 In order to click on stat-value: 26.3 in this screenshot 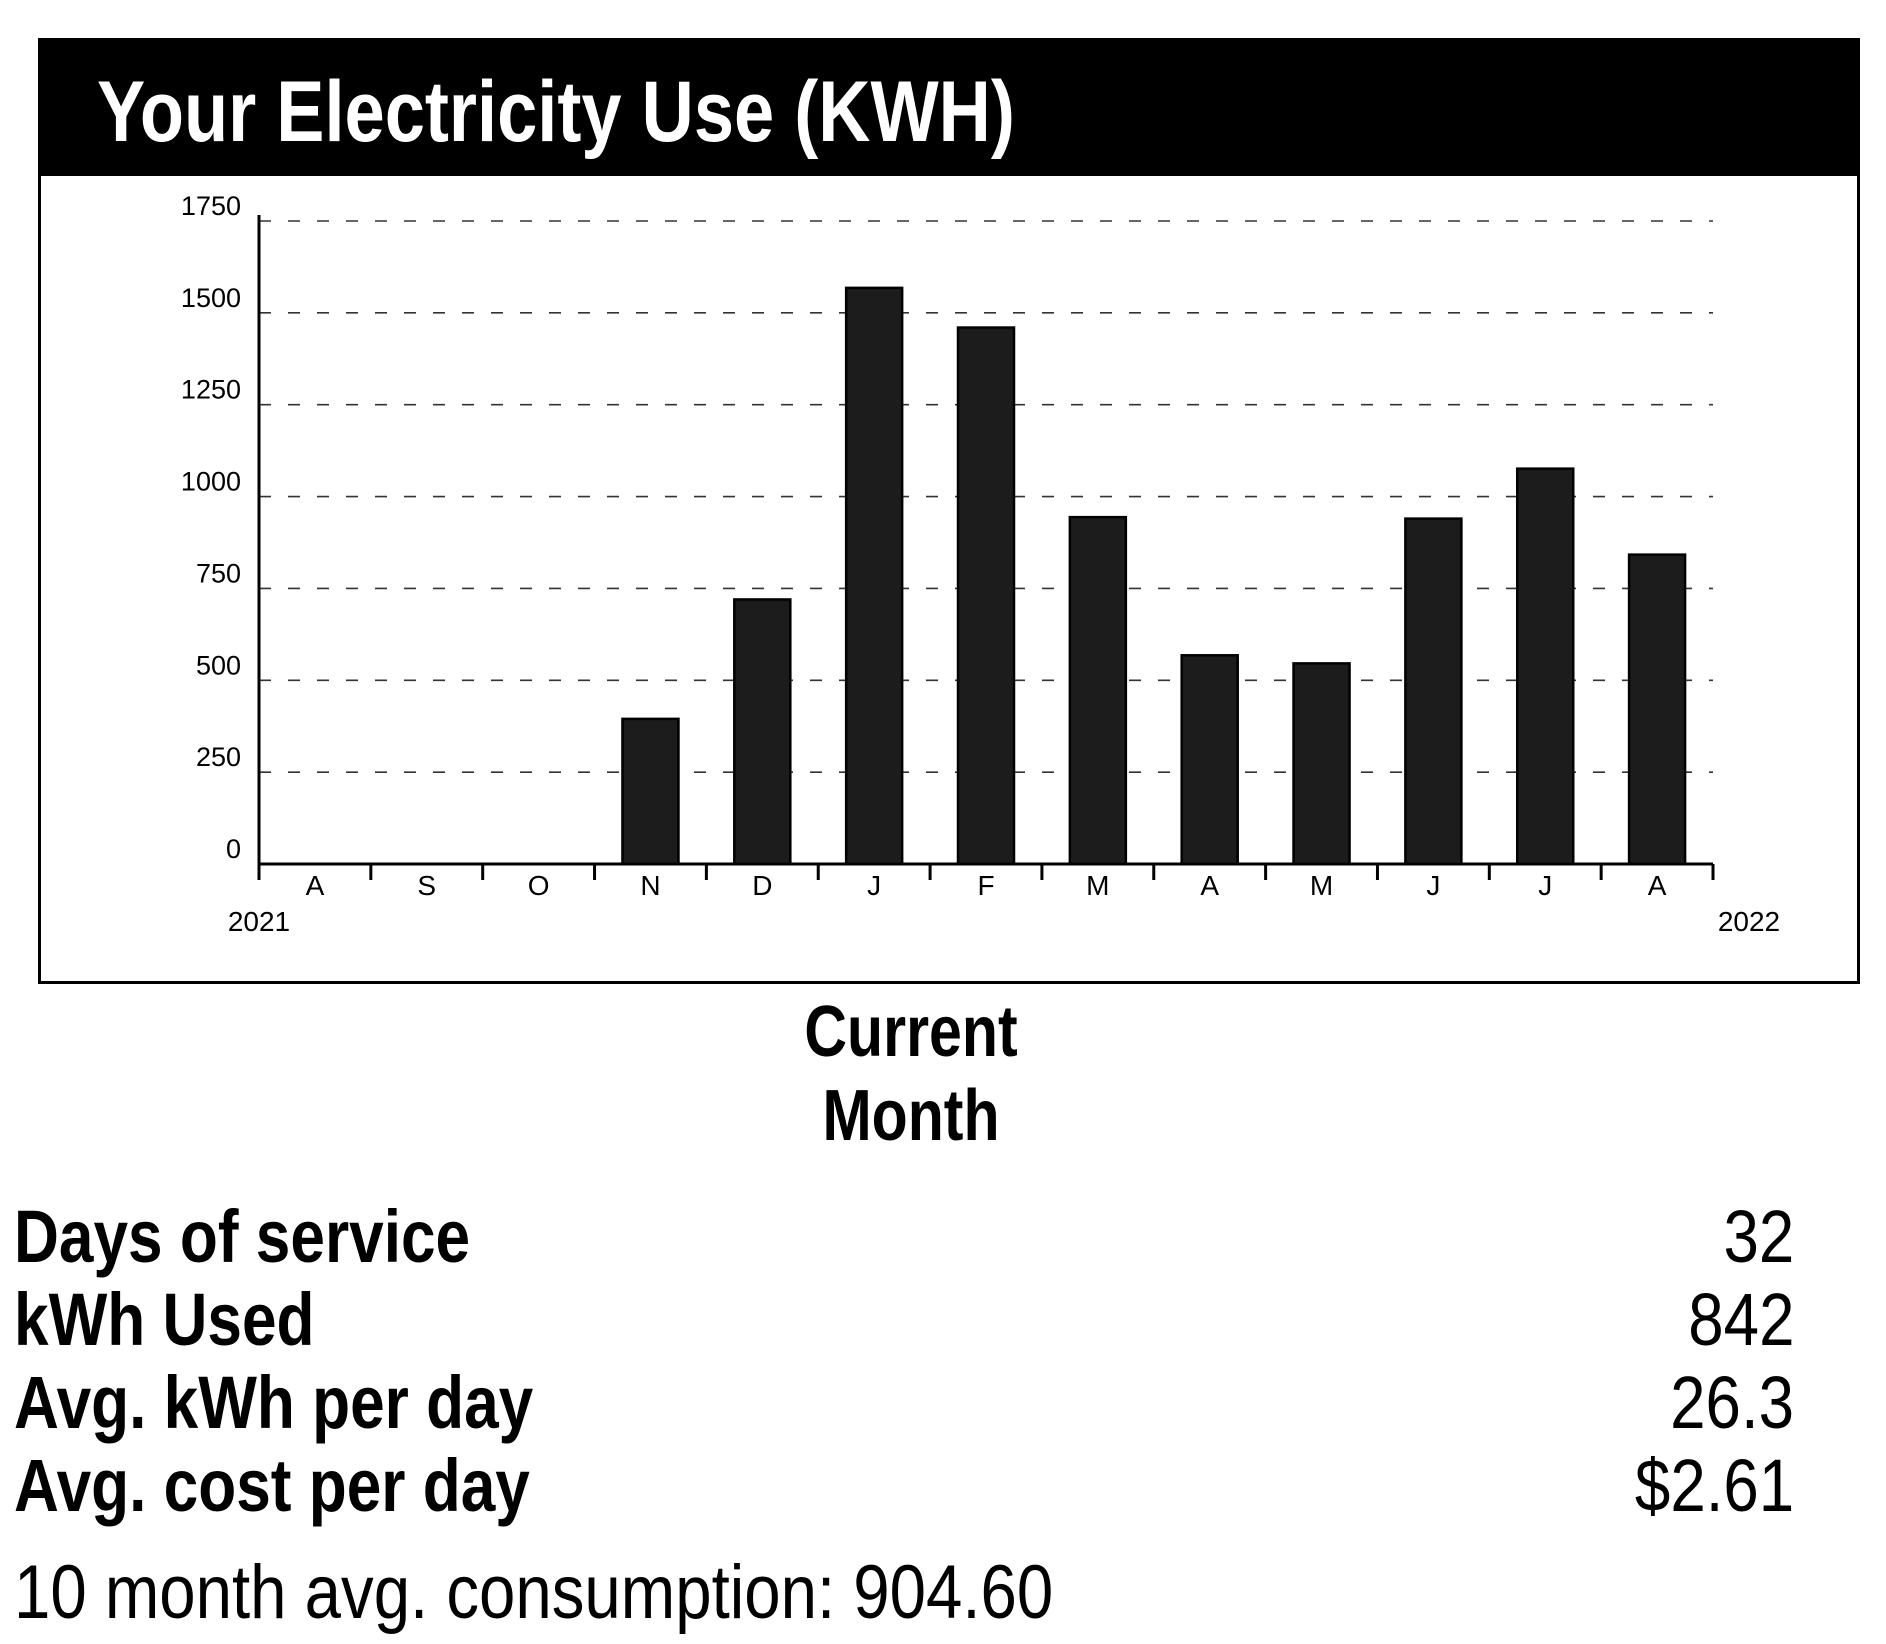, I will do `click(1732, 1402)`.